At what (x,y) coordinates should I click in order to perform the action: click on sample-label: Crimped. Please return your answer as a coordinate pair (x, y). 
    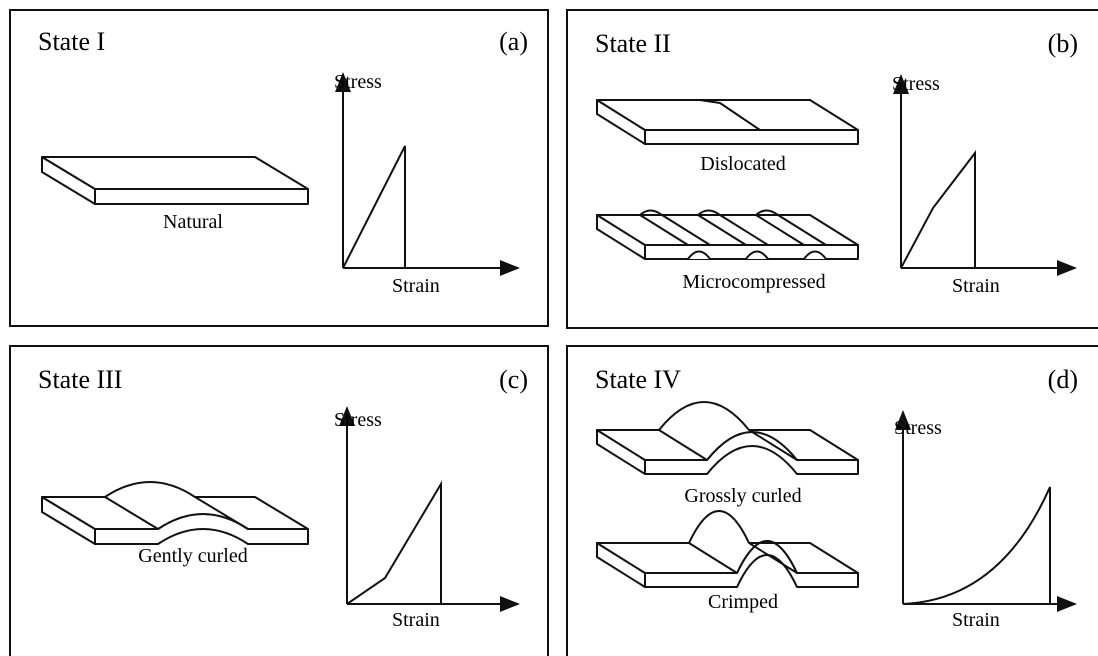
    Looking at the image, I should click on (743, 602).